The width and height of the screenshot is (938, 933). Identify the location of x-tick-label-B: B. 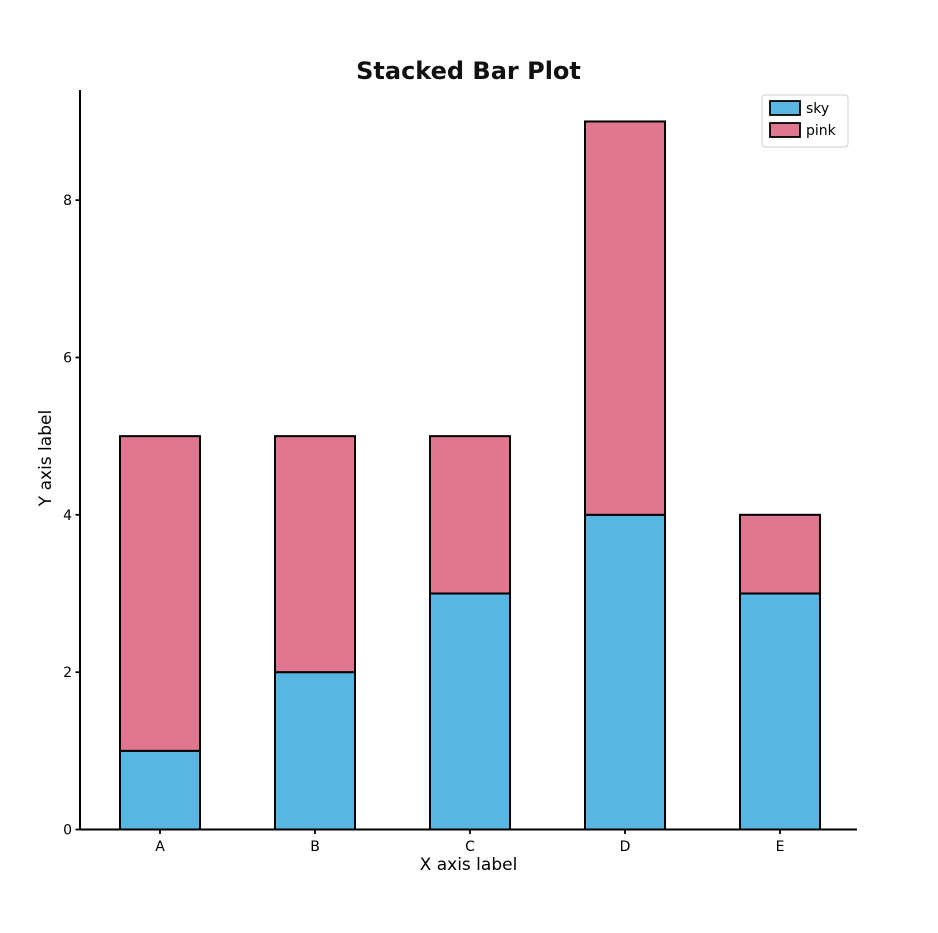
(315, 847).